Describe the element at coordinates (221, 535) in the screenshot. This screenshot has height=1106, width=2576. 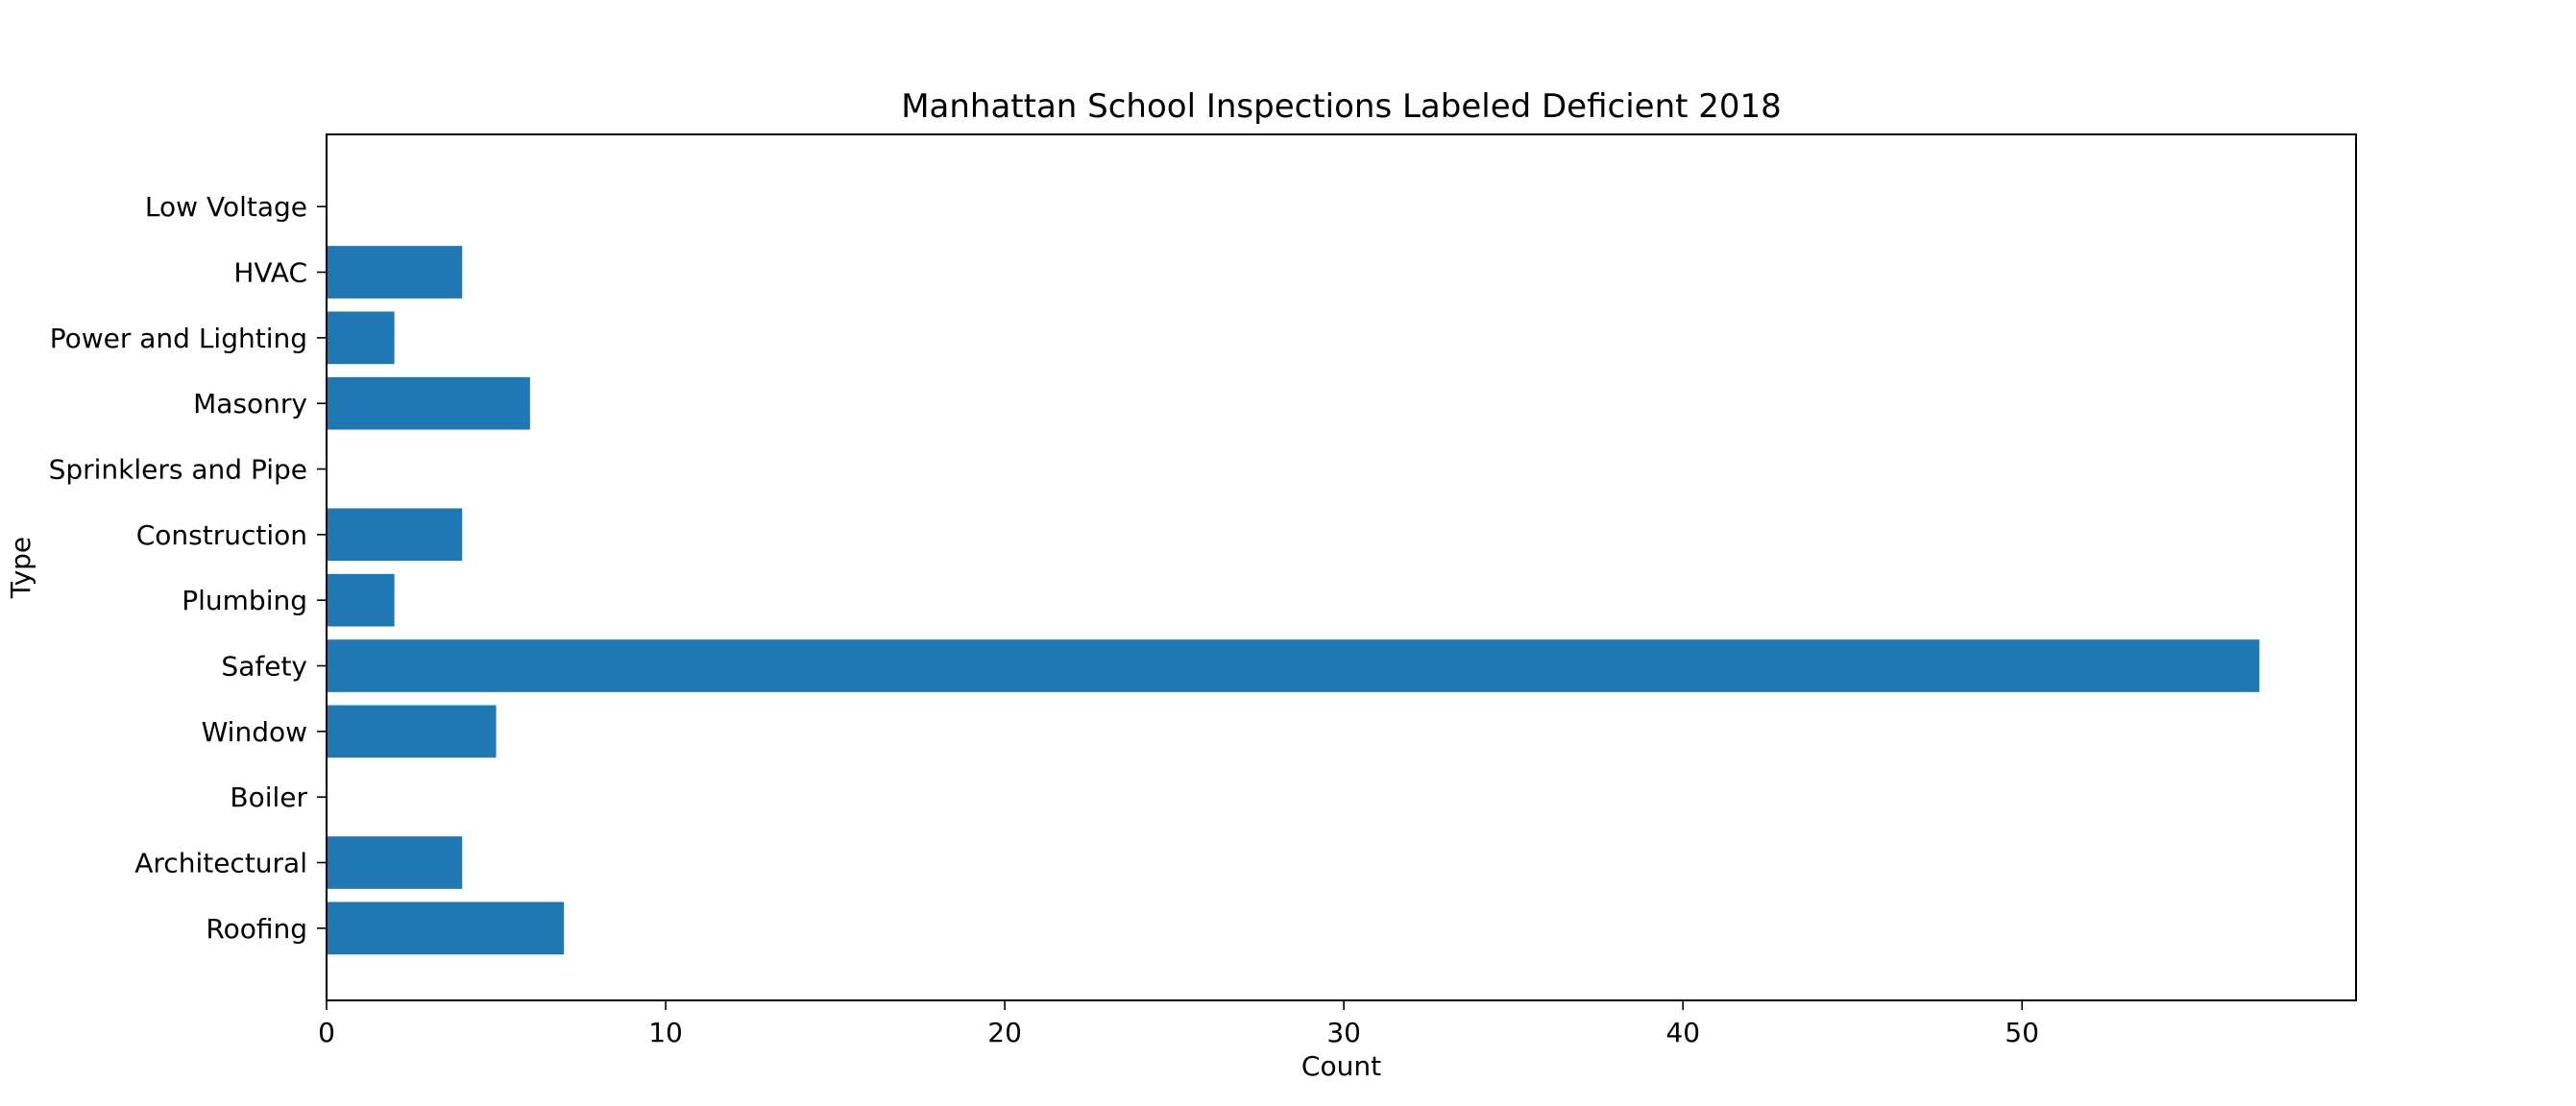
I see `y-tick-label: Construction` at that location.